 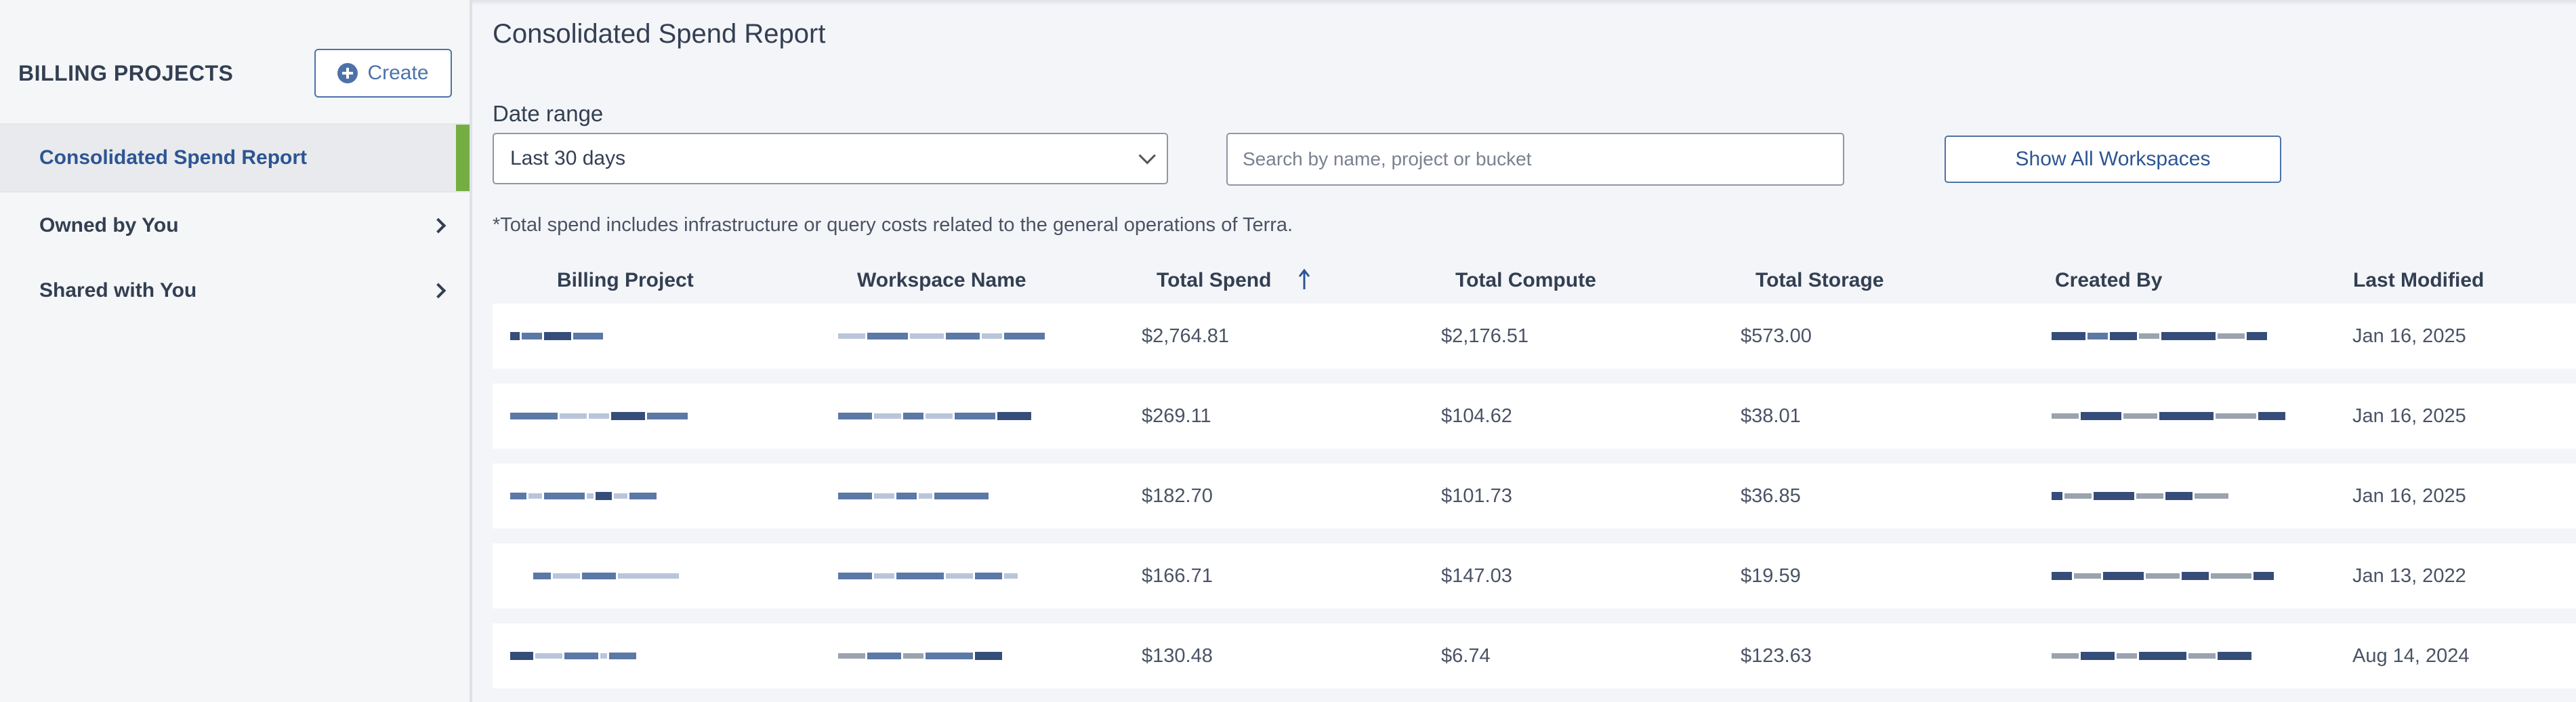 I want to click on show-all-workspaces-button: Show All Workspaces, so click(x=2113, y=159).